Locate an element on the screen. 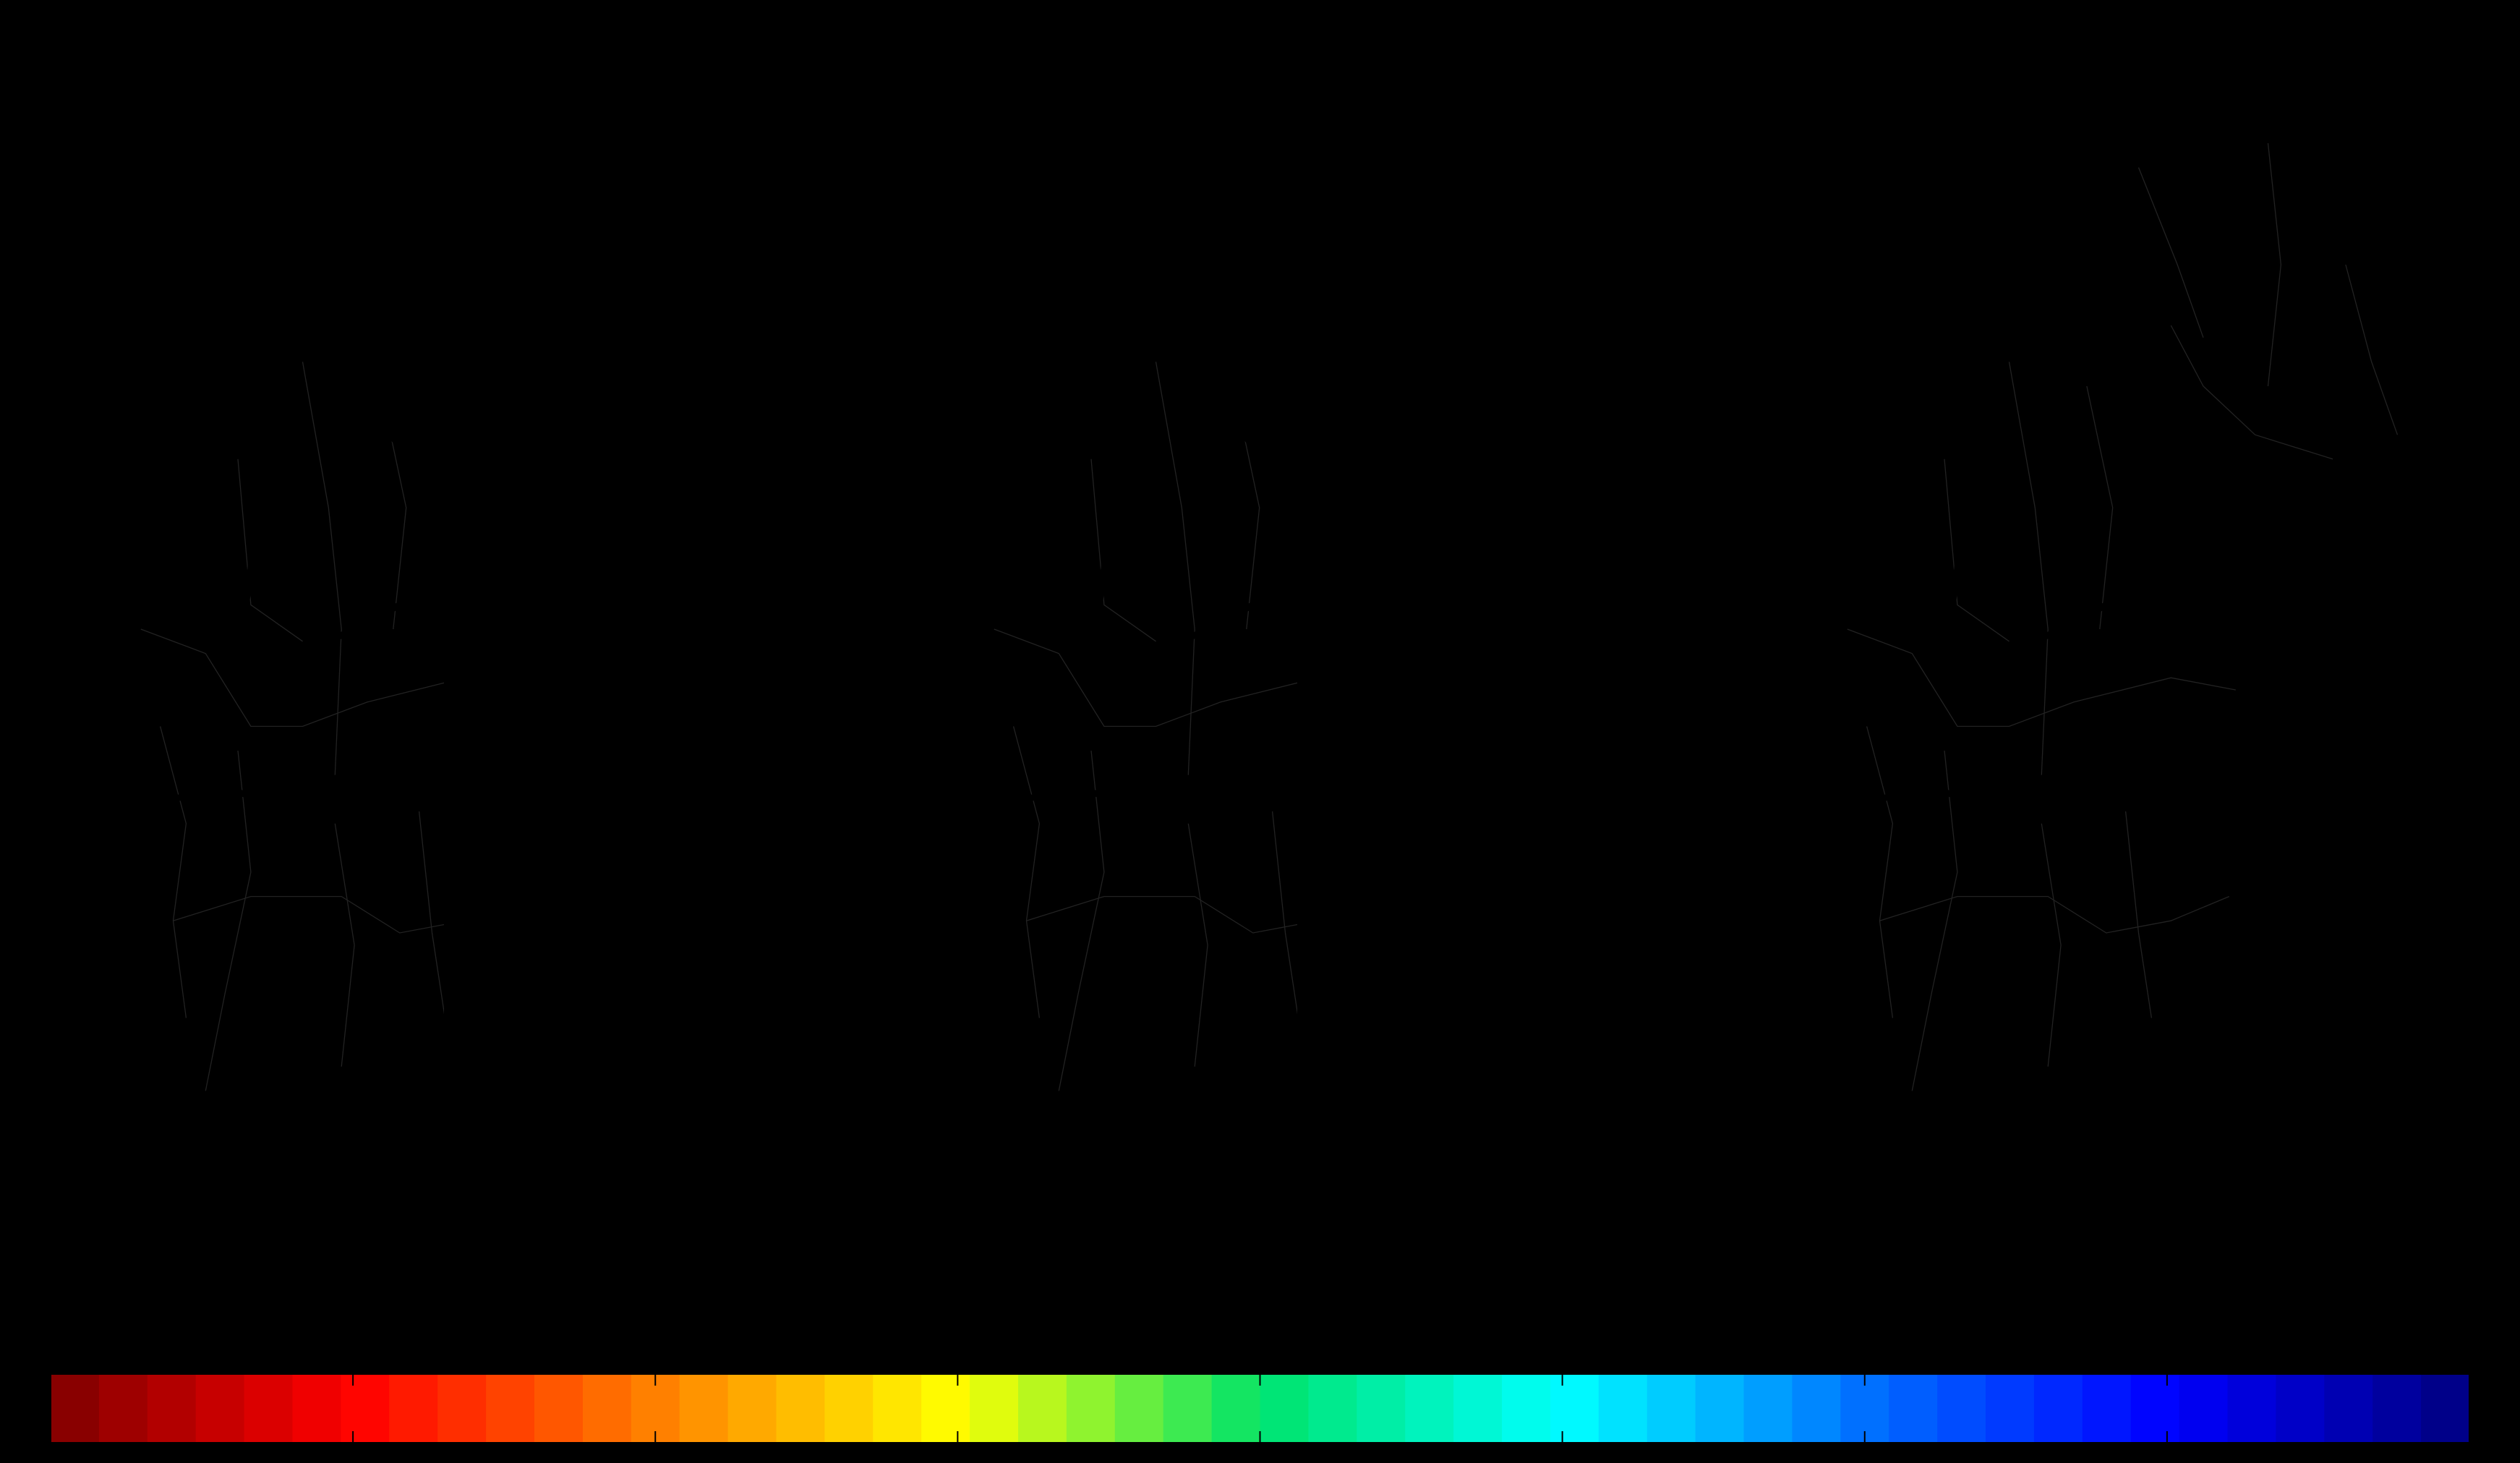 The width and height of the screenshot is (2520, 1463). yangtze-river-line is located at coordinates (2032, 793).